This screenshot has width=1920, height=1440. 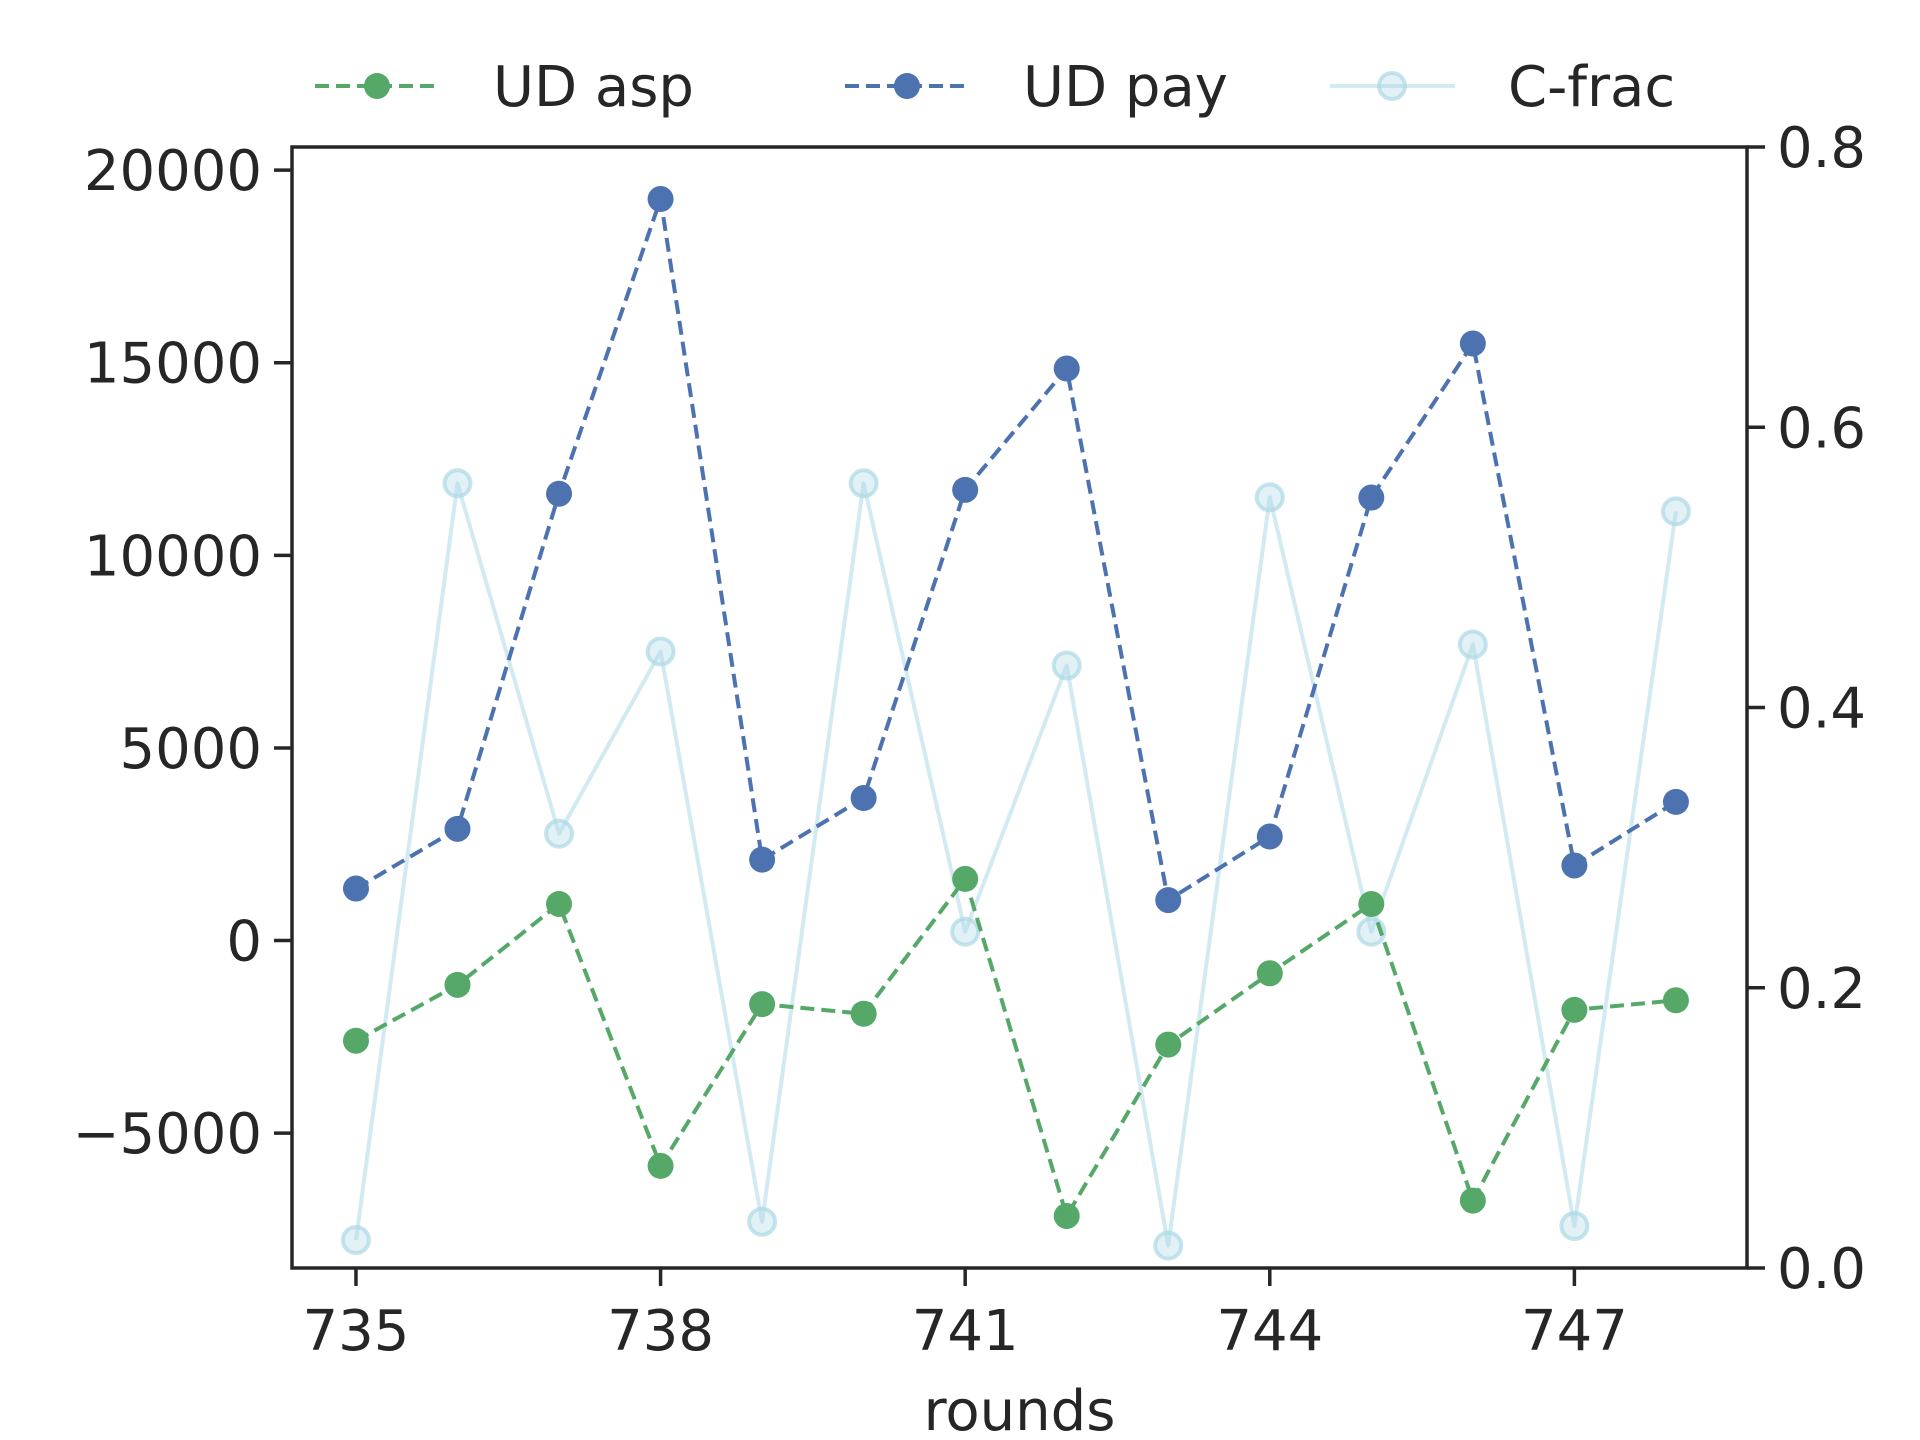 I want to click on legend-item-ud-pay: UD pay, so click(x=1036, y=87).